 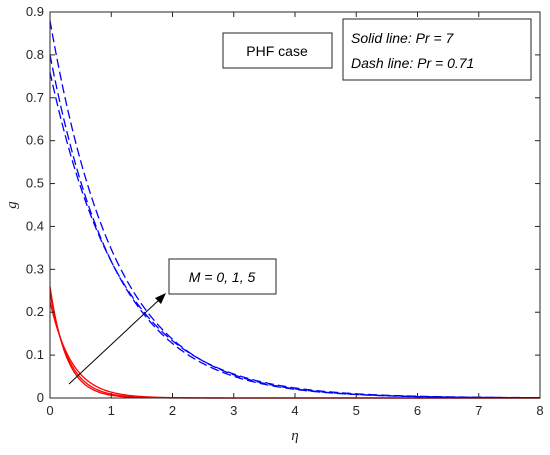 What do you see at coordinates (35, 140) in the screenshot?
I see `y-tick-label: 0.6` at bounding box center [35, 140].